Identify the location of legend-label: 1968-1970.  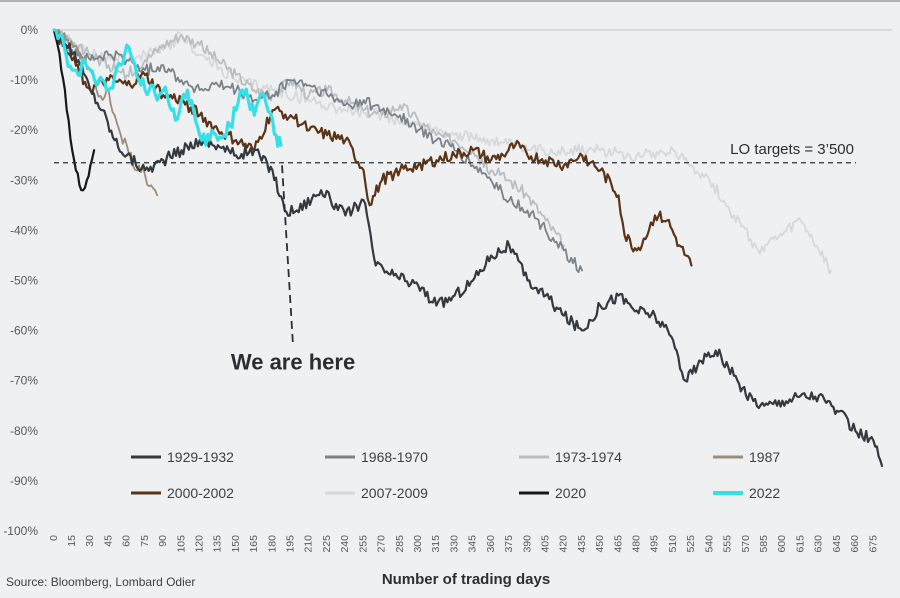
(394, 457).